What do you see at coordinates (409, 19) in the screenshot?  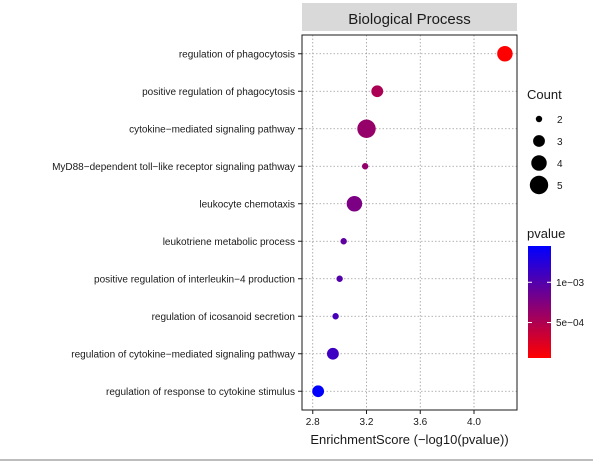 I see `chart-title: Biological Process` at bounding box center [409, 19].